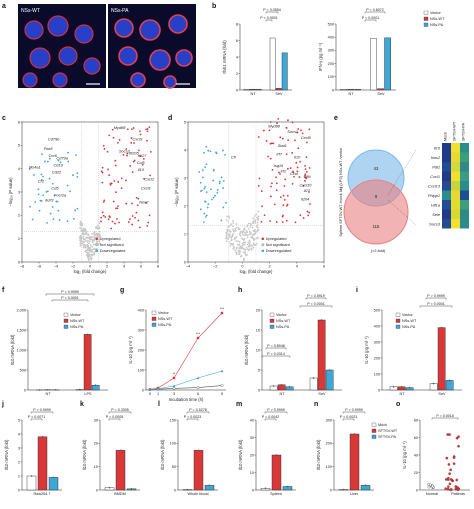 Image resolution: width=474 pixels, height=509 pixels. What do you see at coordinates (387, 437) in the screenshot?
I see `legend-label: SFTSV-PA` at bounding box center [387, 437].